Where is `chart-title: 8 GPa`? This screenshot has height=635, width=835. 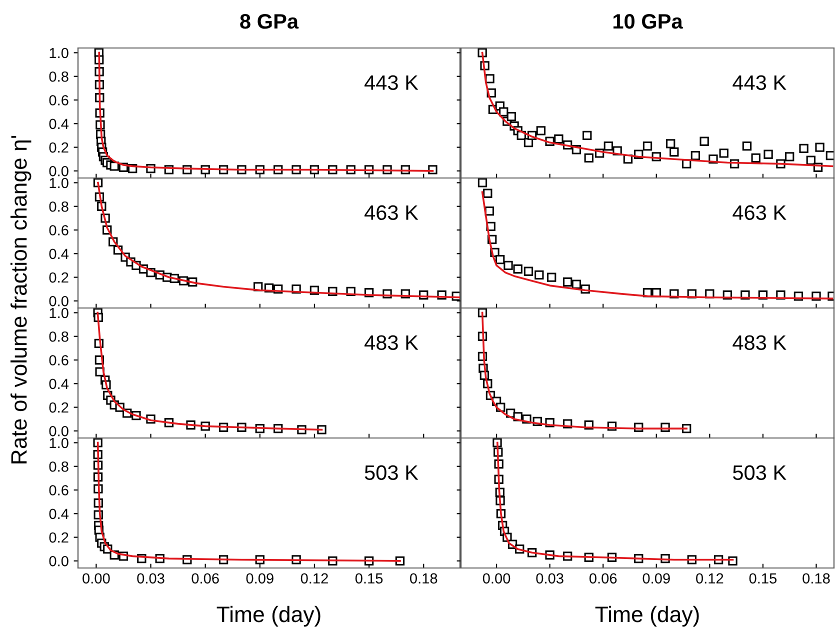 chart-title: 8 GPa is located at coordinates (269, 21).